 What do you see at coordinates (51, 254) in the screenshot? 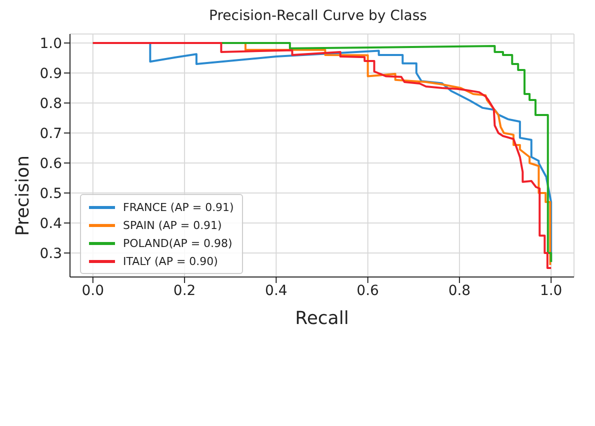
I see `y-tick-label: 0.3` at bounding box center [51, 254].